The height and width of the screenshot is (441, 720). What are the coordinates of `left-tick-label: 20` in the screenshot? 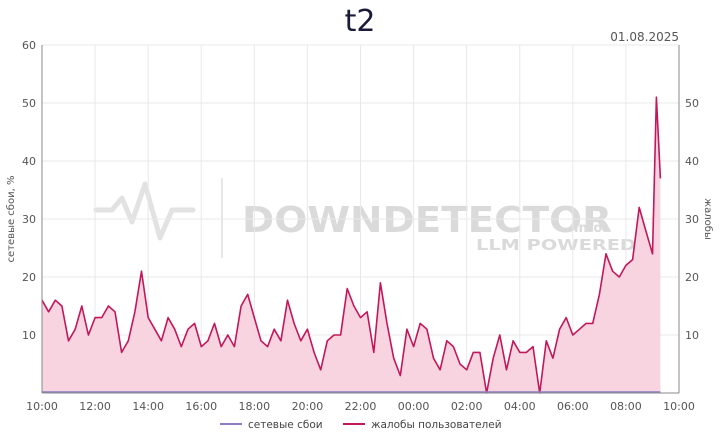 It's located at (29, 277).